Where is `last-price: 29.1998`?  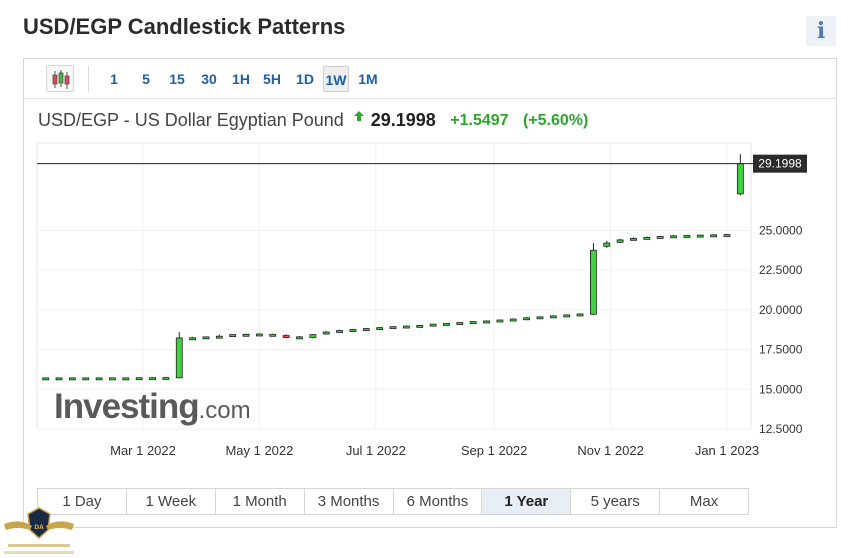 last-price: 29.1998 is located at coordinates (403, 120).